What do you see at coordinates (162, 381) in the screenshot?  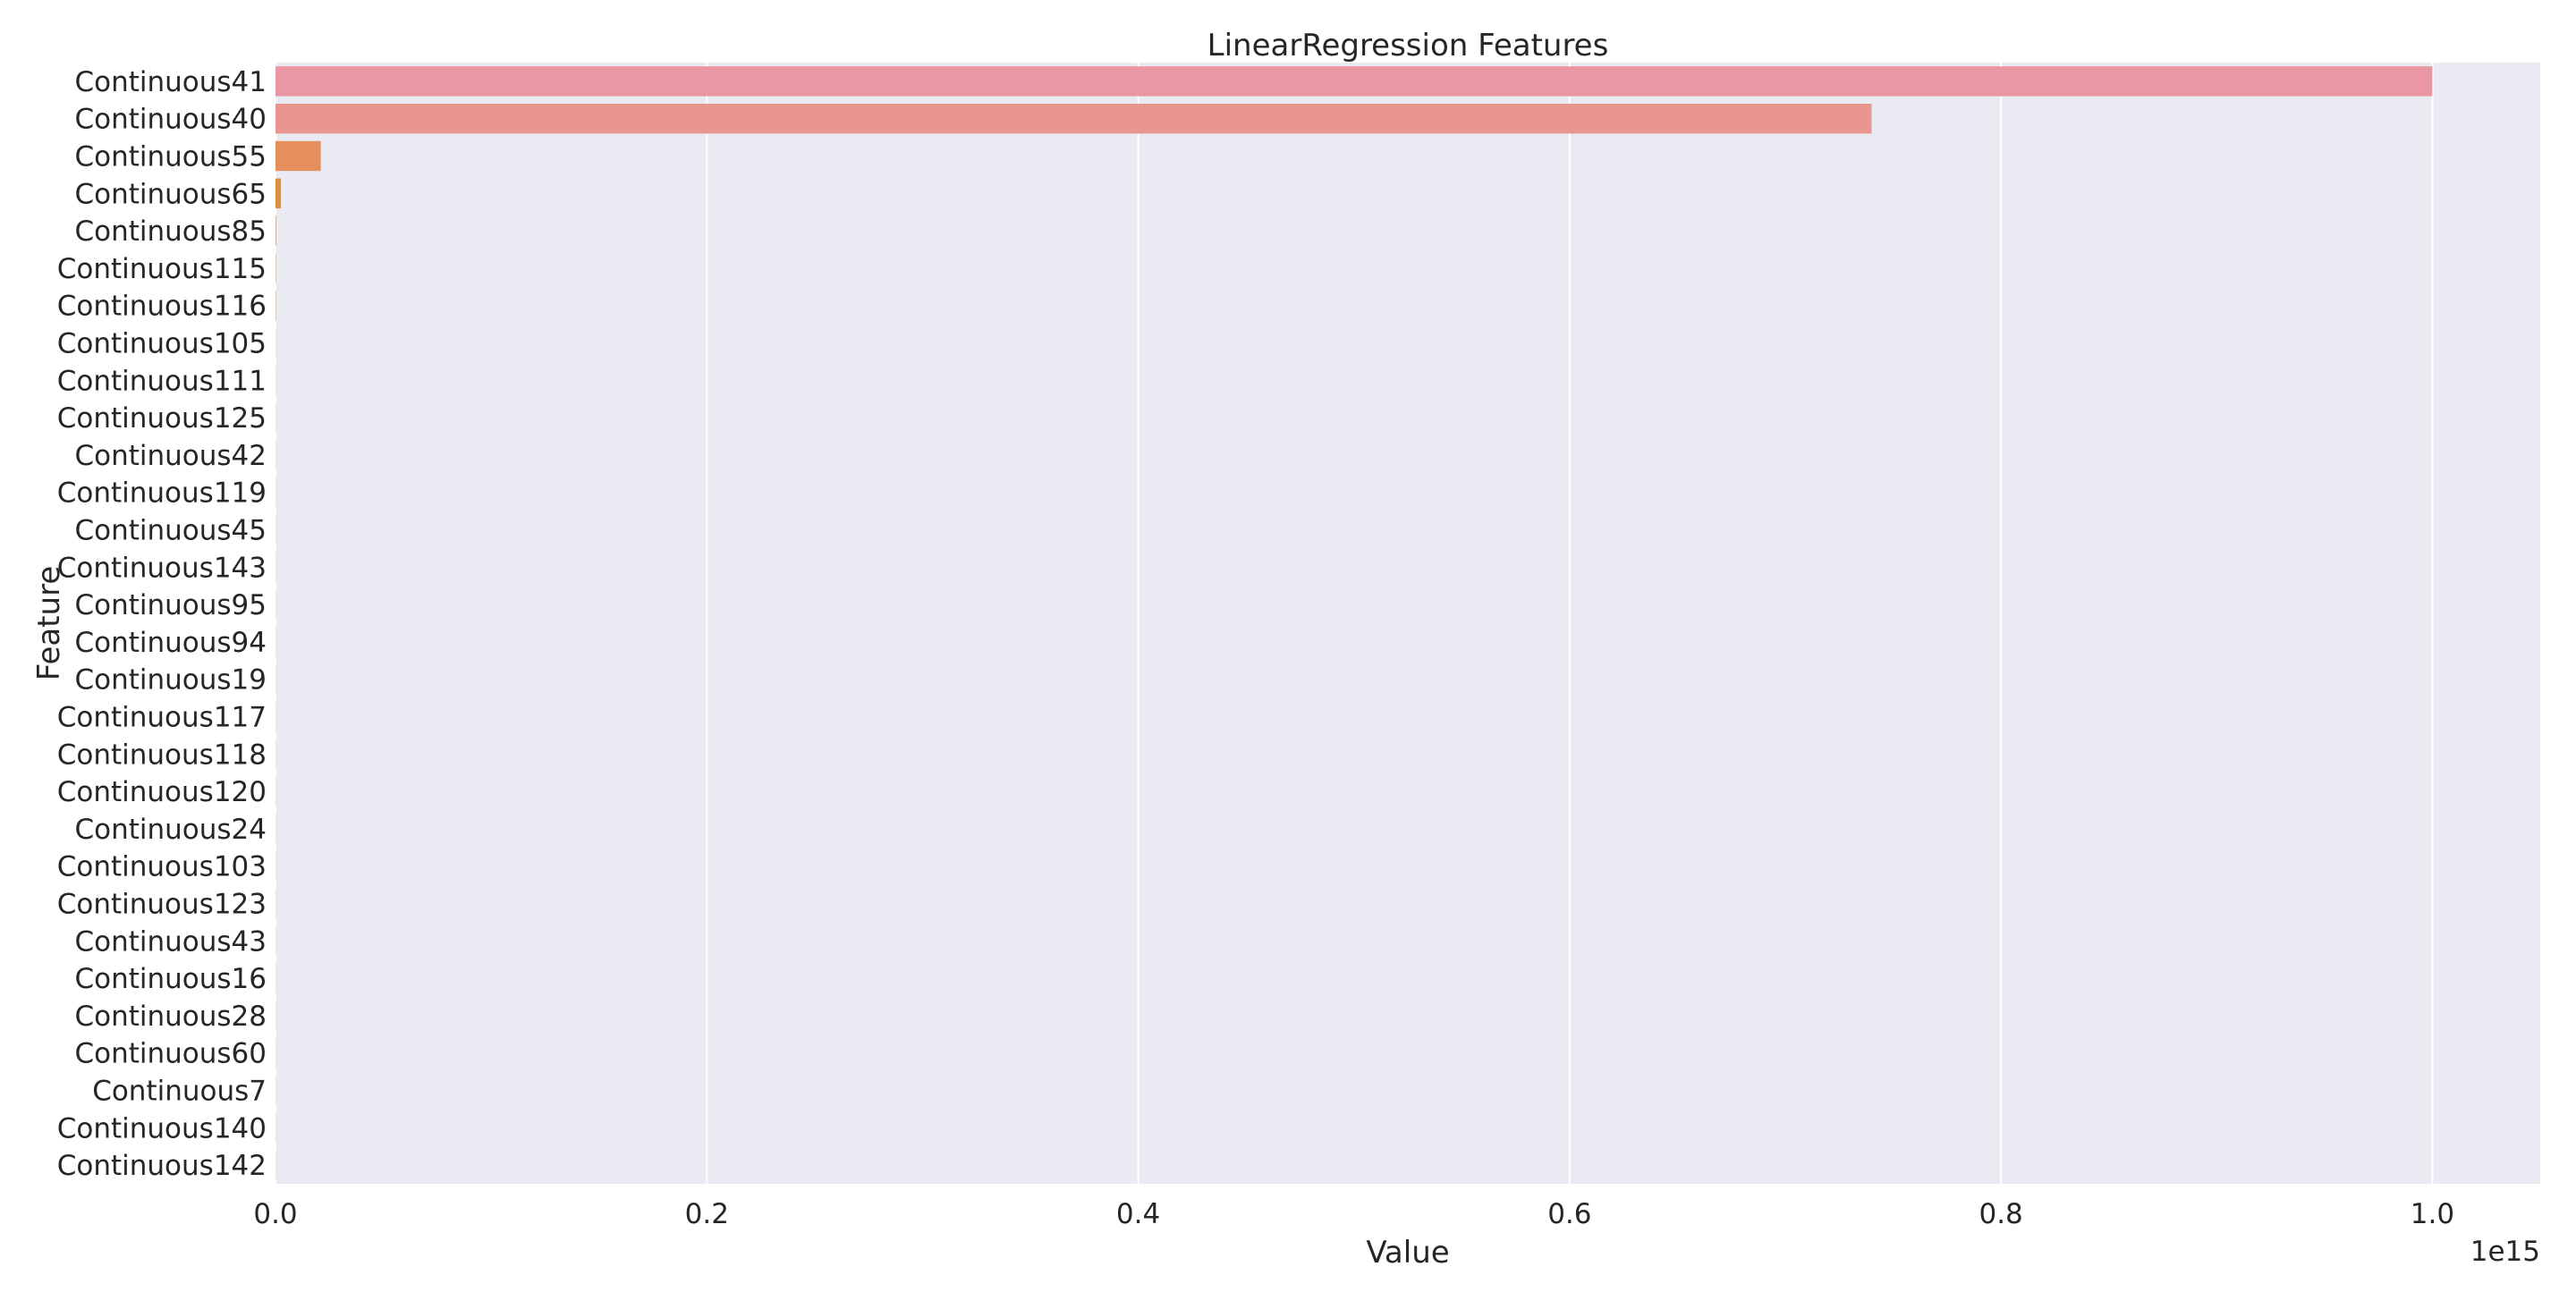 I see `y-tick-label: Continuous111` at bounding box center [162, 381].